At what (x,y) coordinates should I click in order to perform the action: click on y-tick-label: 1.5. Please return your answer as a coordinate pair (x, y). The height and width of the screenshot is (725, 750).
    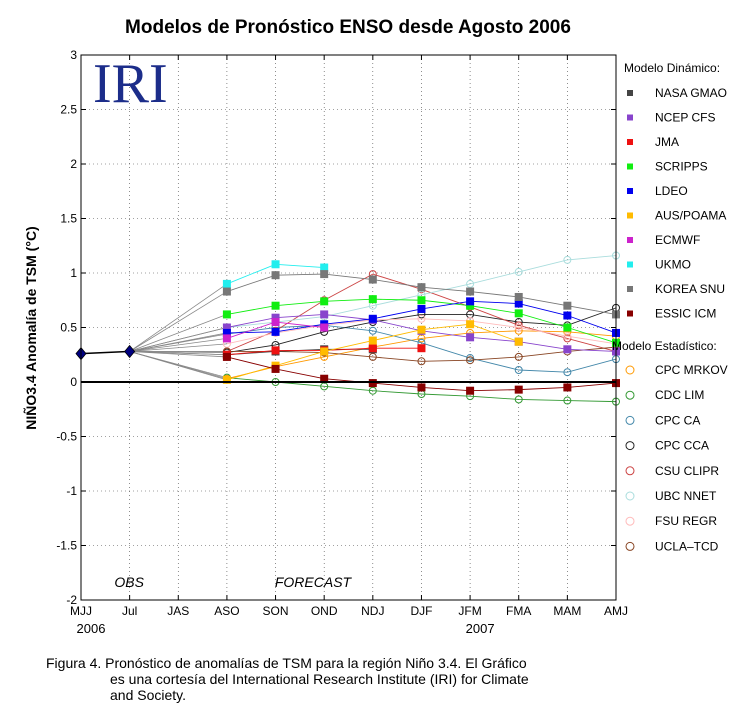
    Looking at the image, I should click on (68, 219).